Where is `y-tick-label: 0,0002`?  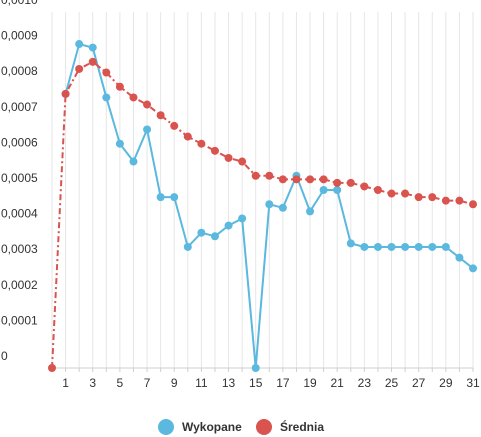 y-tick-label: 0,0002 is located at coordinates (19, 285).